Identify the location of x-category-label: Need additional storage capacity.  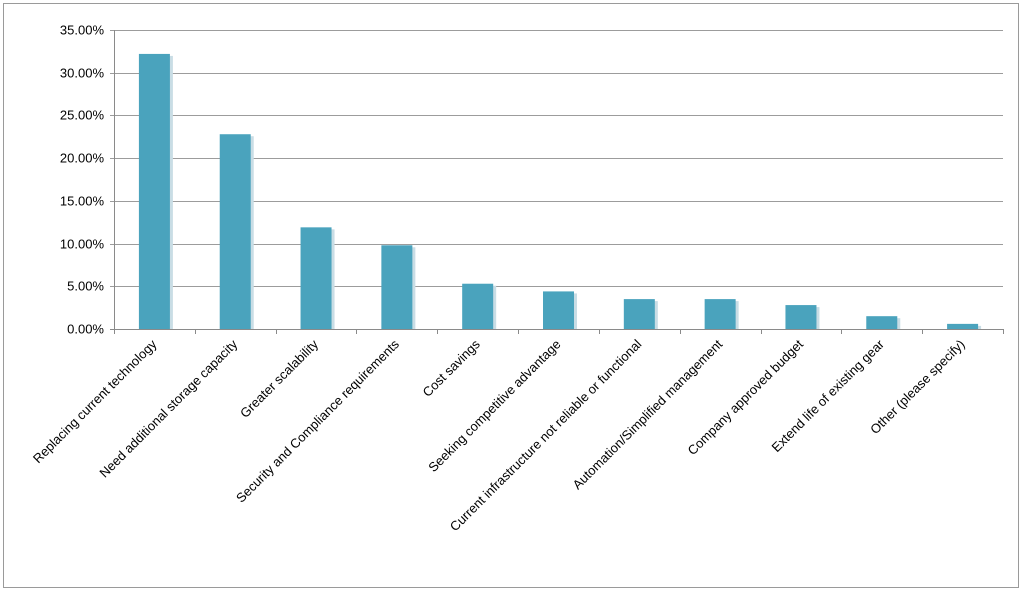
(168, 408).